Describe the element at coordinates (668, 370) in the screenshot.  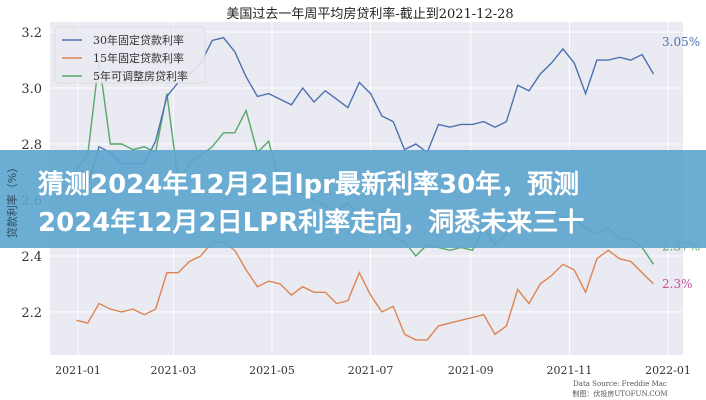
I see `x-tick-label: 2022-01` at that location.